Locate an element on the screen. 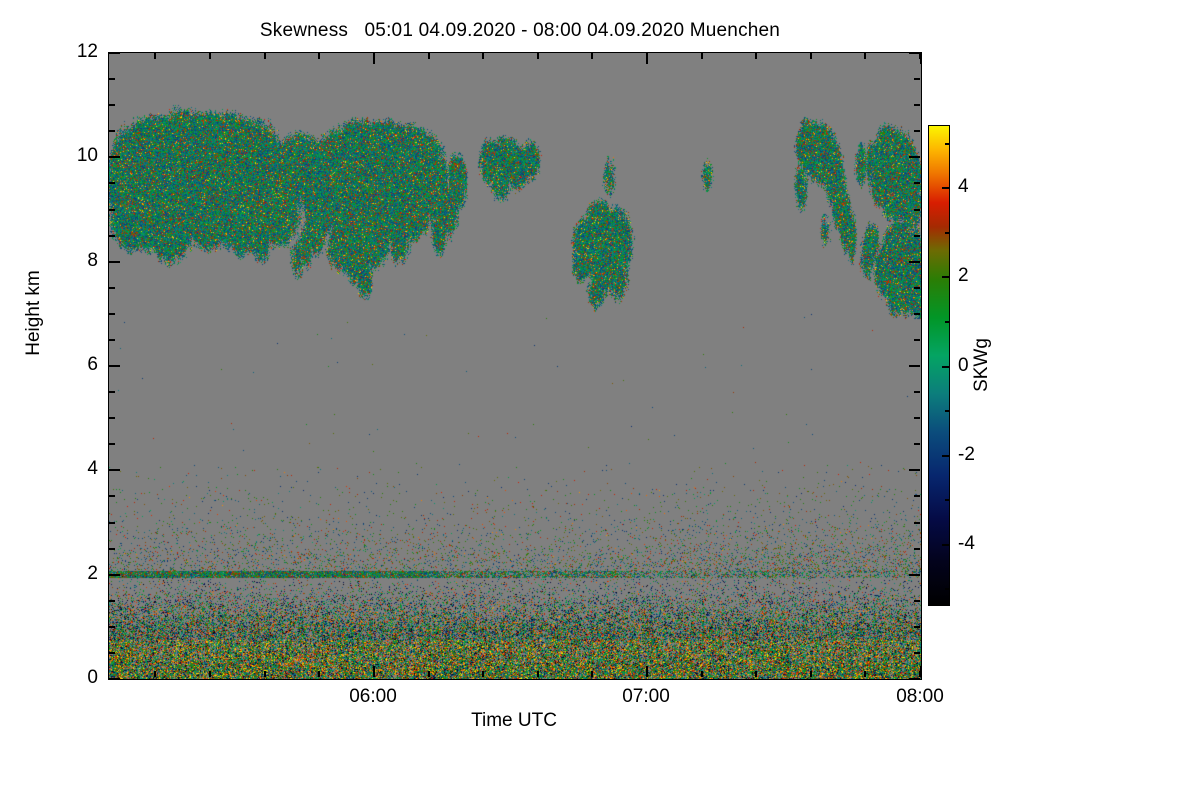 The width and height of the screenshot is (1200, 800). y-tick-label: 0 is located at coordinates (92, 677).